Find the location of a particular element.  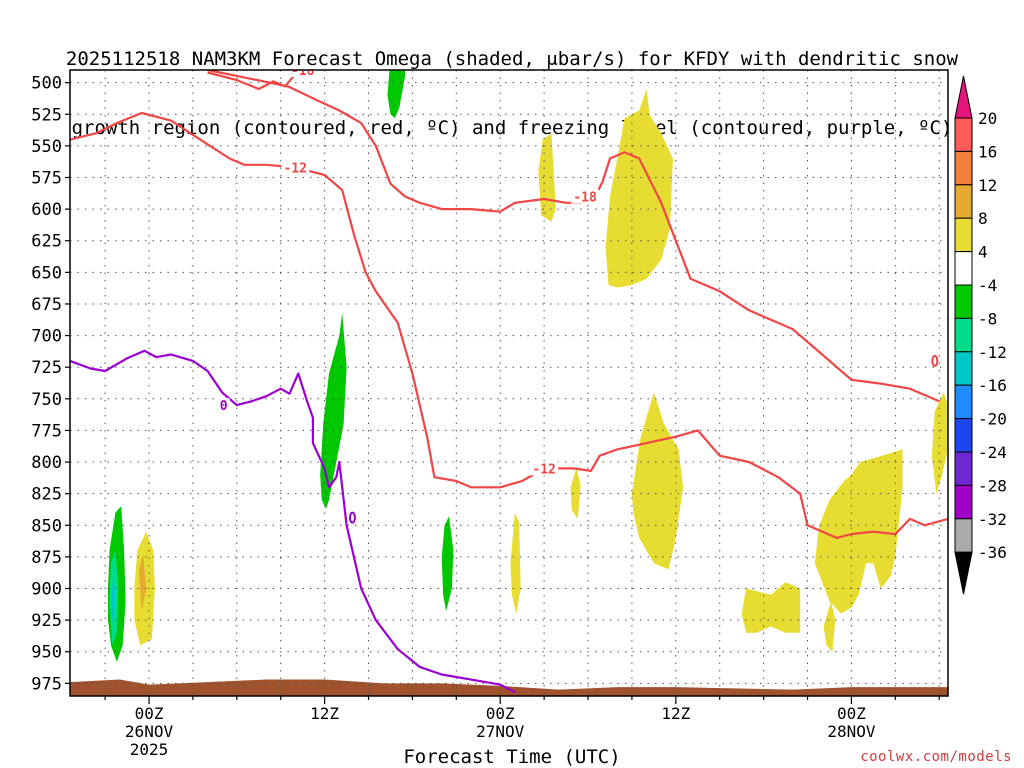

y-tick-label: 675 is located at coordinates (46, 305).